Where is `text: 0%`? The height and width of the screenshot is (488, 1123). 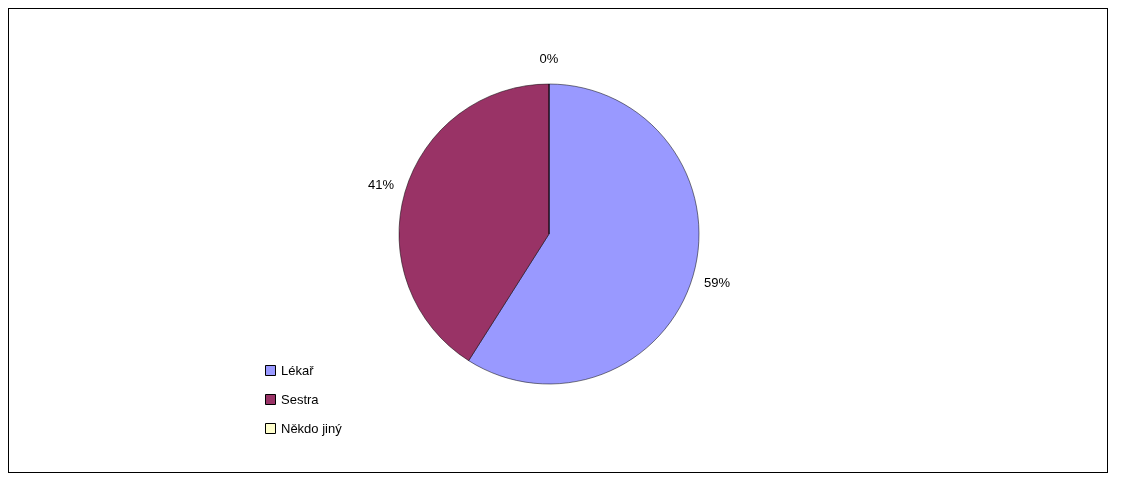
text: 0% is located at coordinates (549, 58).